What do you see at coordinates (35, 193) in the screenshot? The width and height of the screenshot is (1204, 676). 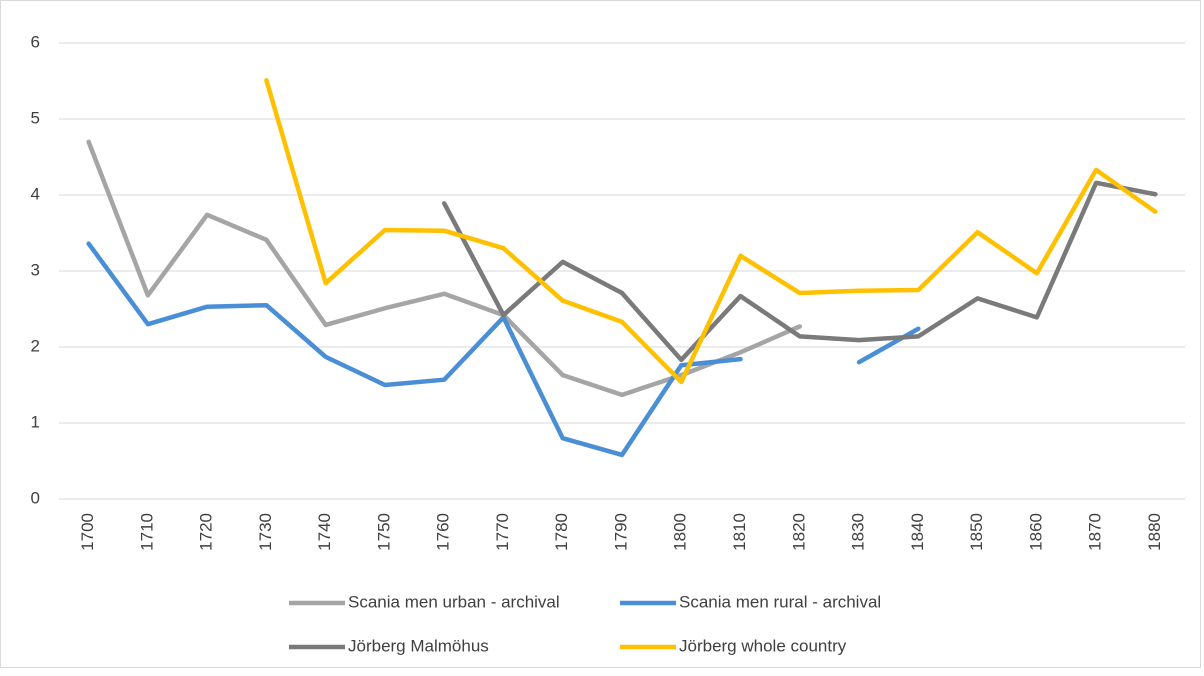 I see `y-tick-label: 4` at bounding box center [35, 193].